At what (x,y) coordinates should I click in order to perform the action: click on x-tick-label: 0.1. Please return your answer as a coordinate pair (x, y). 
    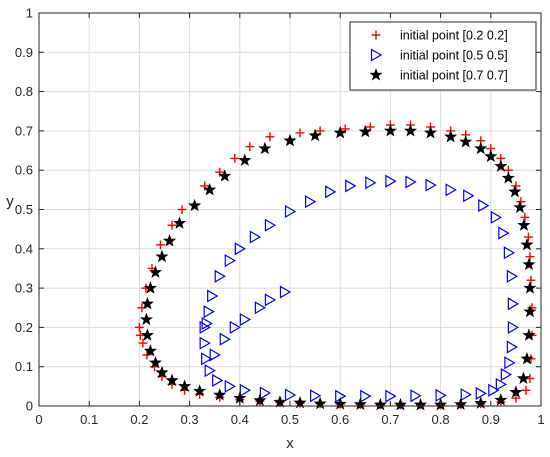
    Looking at the image, I should click on (89, 419).